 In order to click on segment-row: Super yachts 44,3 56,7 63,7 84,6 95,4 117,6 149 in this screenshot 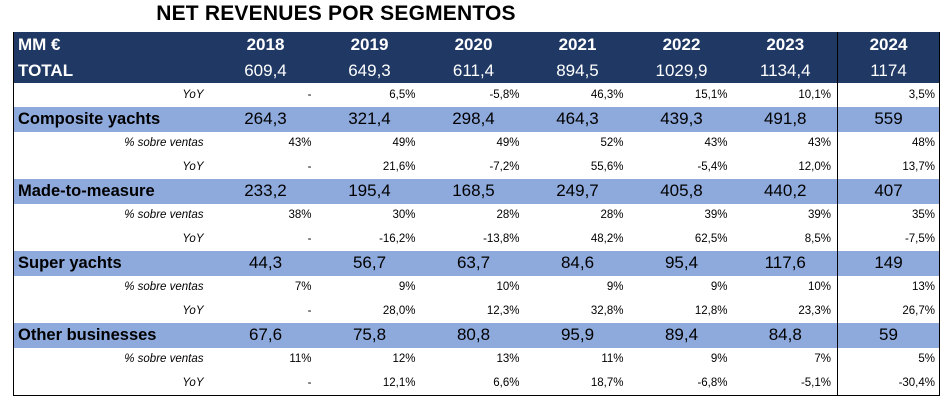, I will do `click(476, 263)`.